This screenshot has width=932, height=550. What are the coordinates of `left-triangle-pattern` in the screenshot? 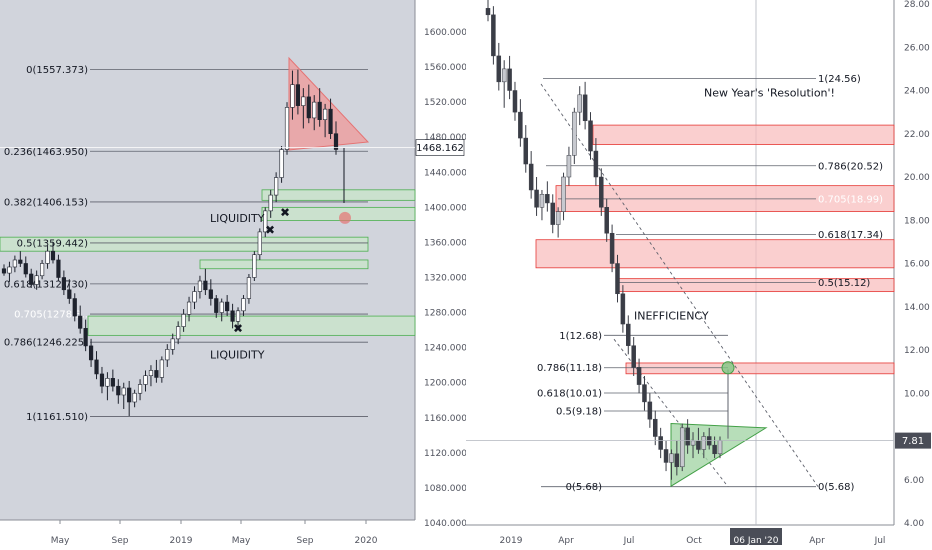 It's located at (329, 103).